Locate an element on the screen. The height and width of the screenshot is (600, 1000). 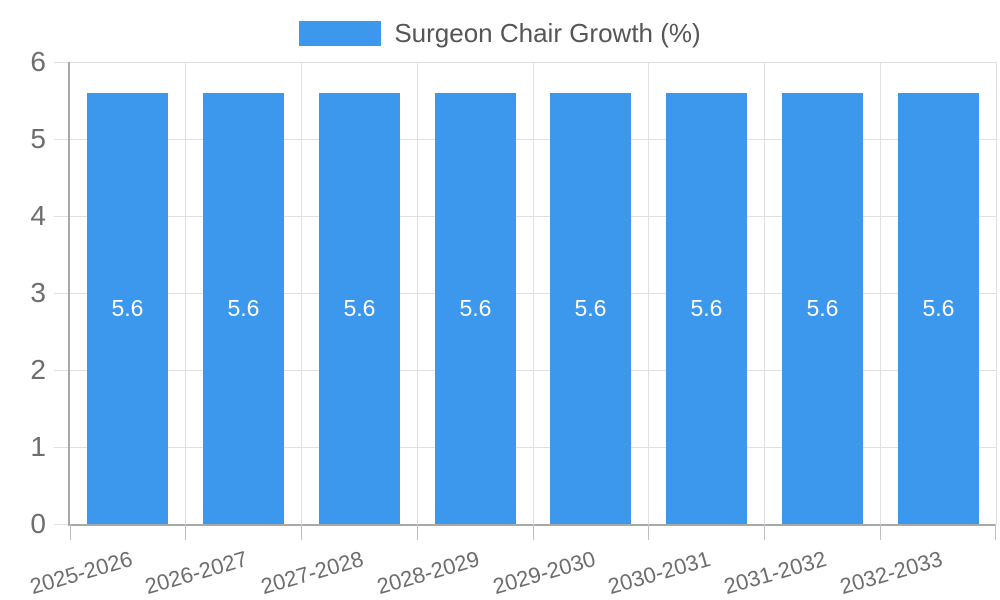
bar-2029-2030: 5.6 is located at coordinates (590, 308).